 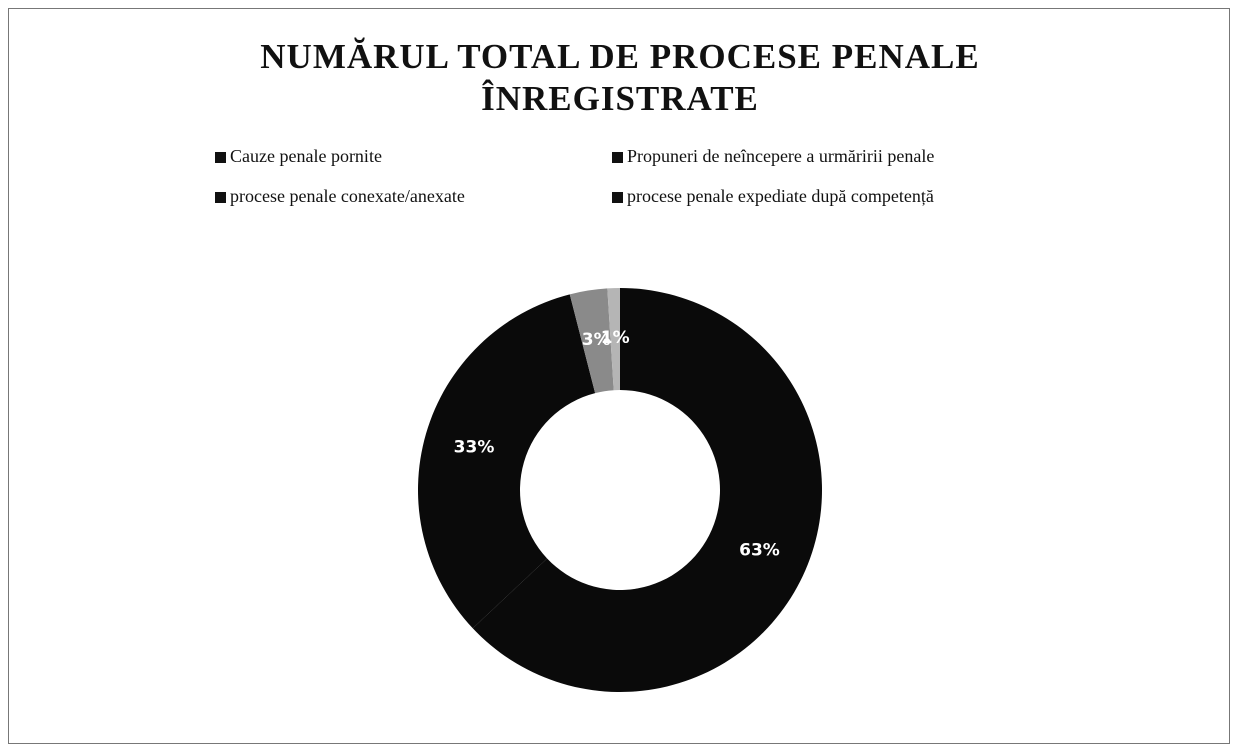 I want to click on data-label: 3%, so click(x=596, y=340).